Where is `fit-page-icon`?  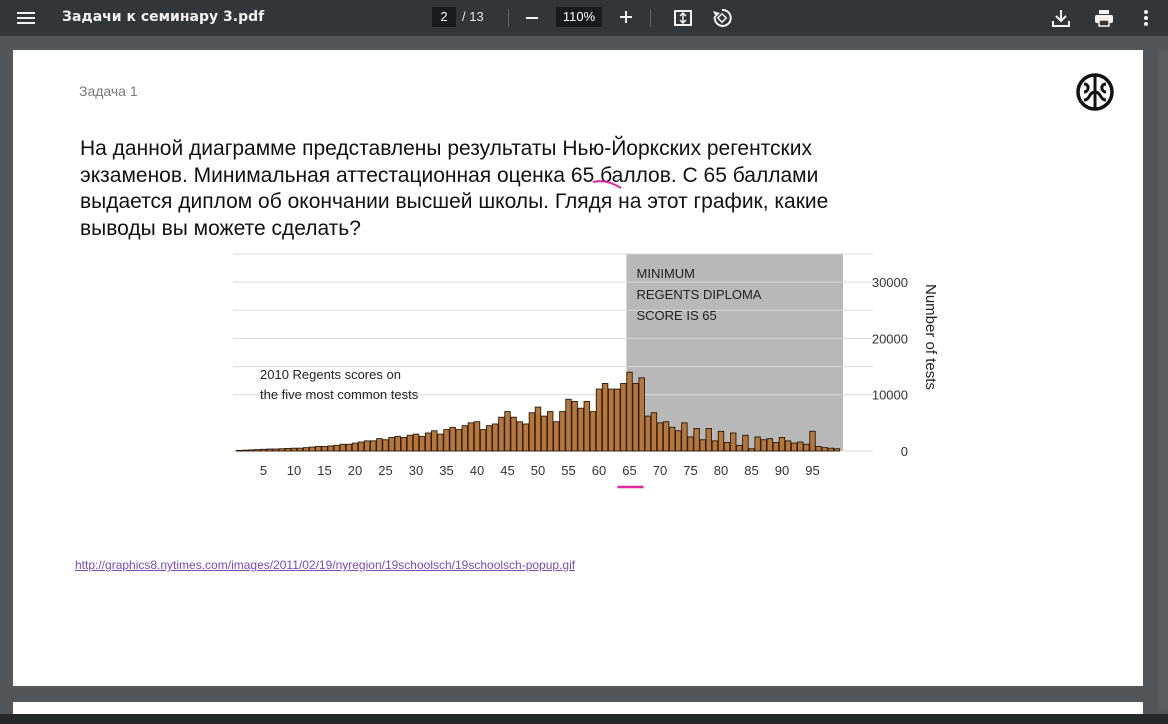 fit-page-icon is located at coordinates (683, 18).